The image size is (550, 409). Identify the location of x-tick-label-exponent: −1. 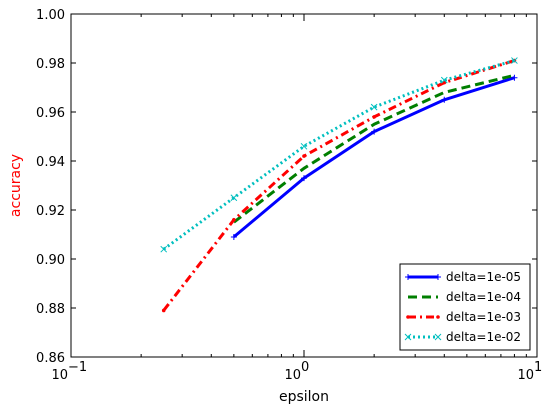
(77, 367).